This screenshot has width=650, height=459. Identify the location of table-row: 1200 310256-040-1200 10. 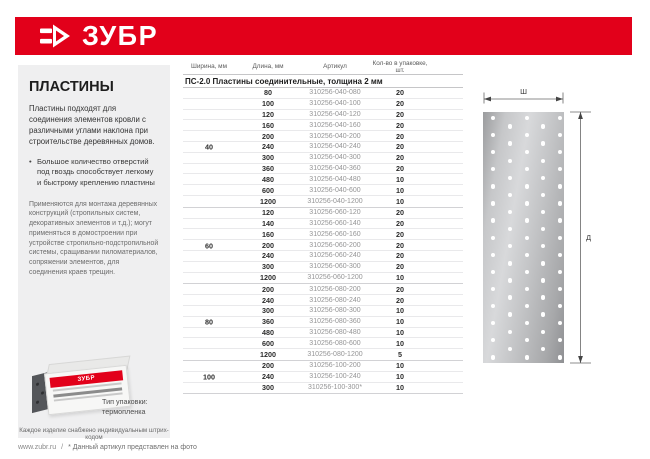
(323, 201).